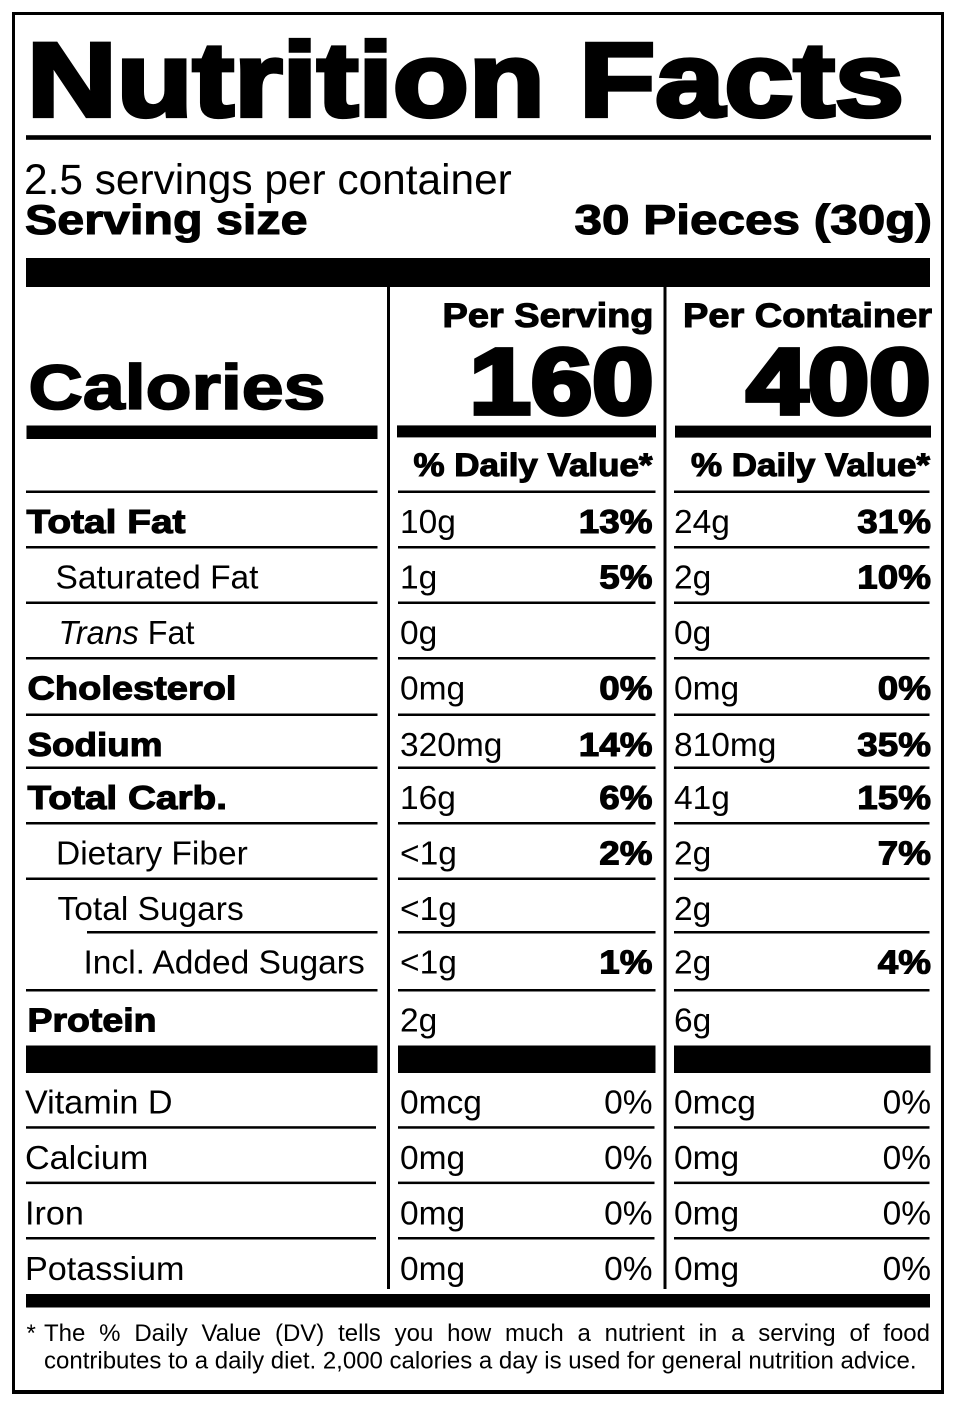 This screenshot has width=957, height=1407. What do you see at coordinates (616, 745) in the screenshot?
I see `svg-text: 14%` at bounding box center [616, 745].